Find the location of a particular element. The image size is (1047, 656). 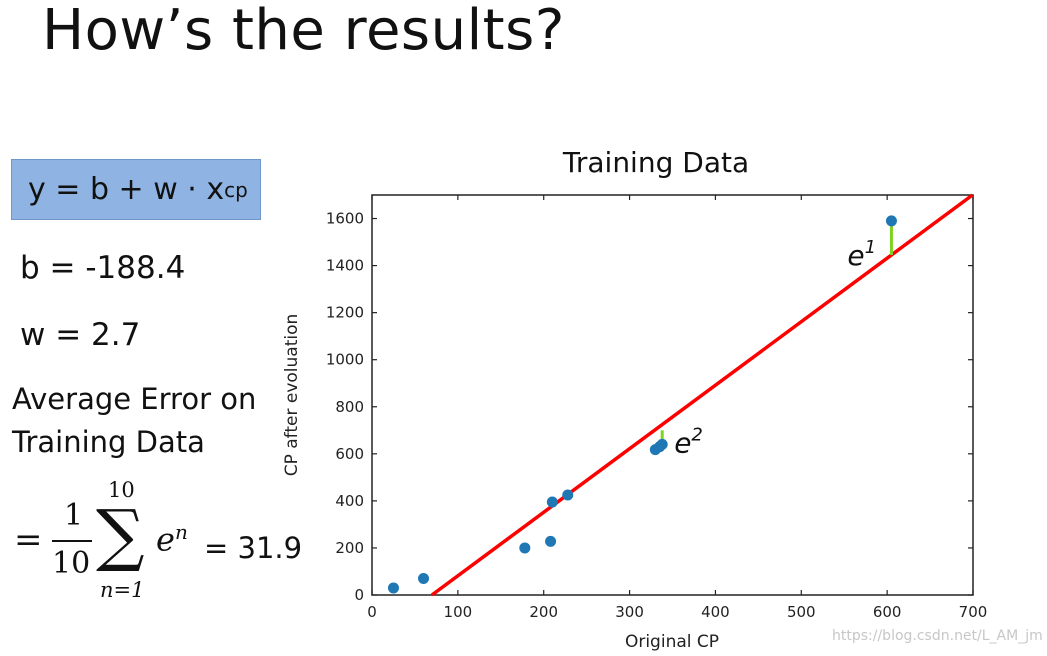

fraction-bar is located at coordinates (72, 541).